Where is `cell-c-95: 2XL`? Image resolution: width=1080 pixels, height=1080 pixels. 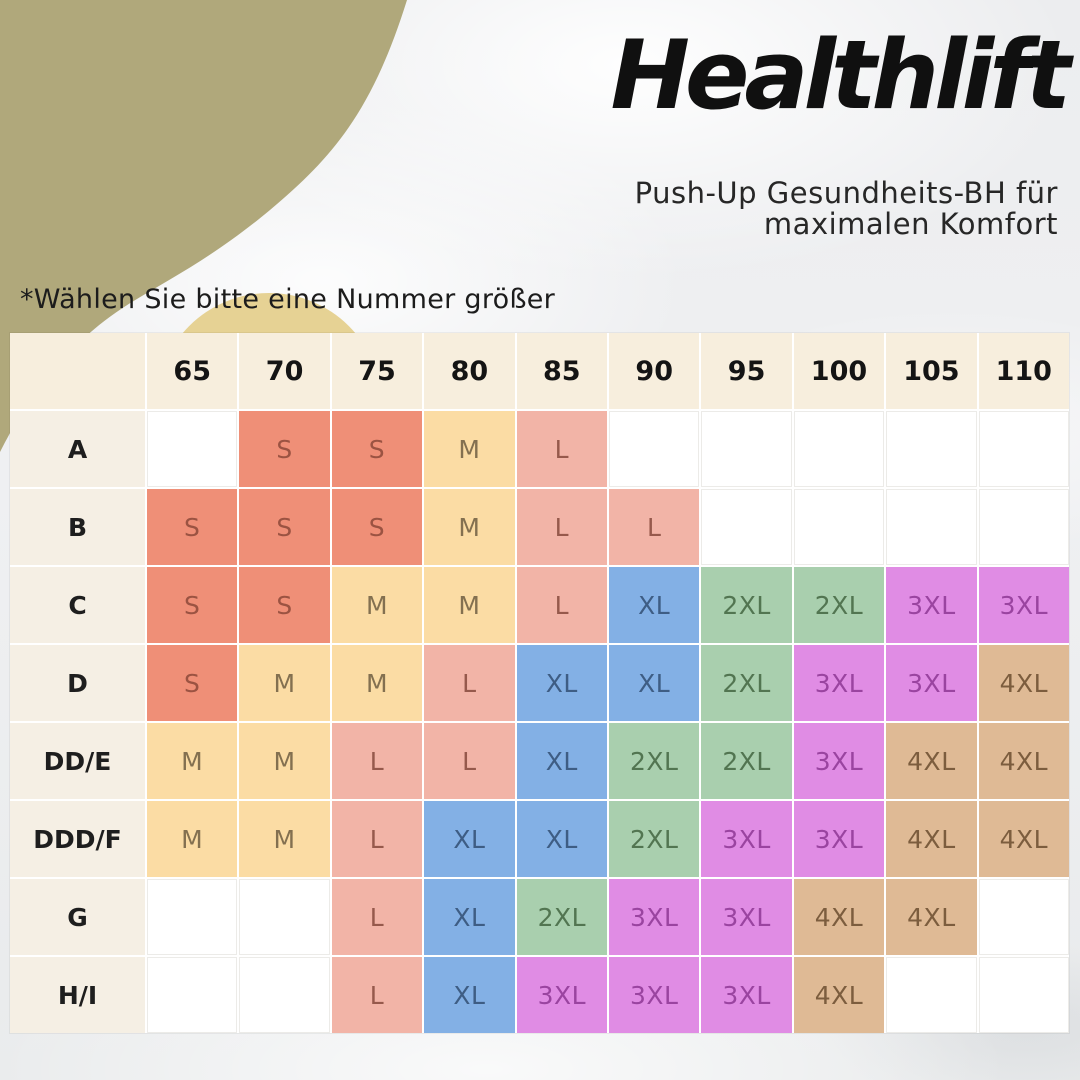
cell-c-95: 2XL is located at coordinates (746, 605).